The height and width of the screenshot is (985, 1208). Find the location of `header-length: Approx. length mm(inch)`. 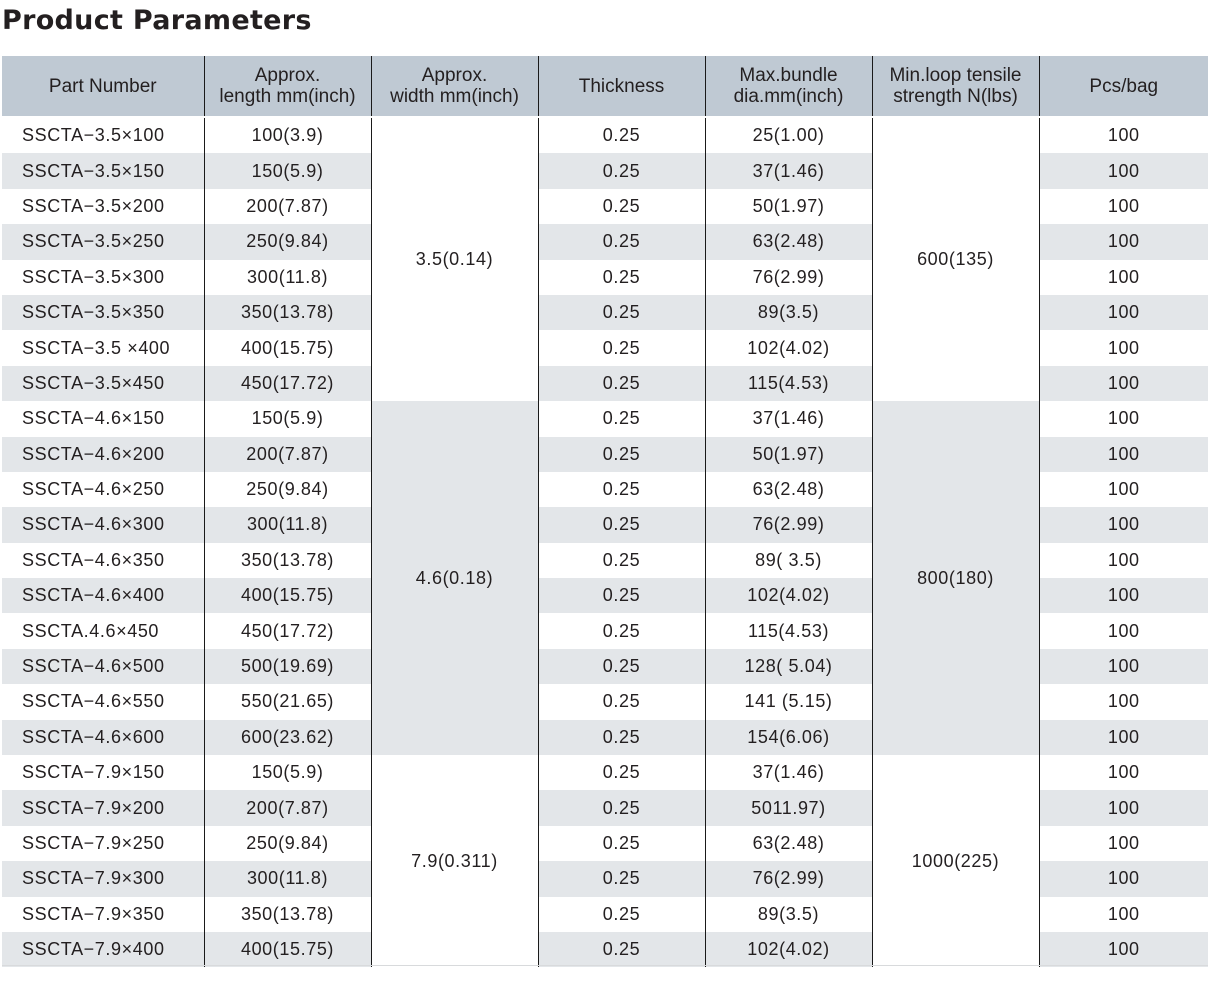

header-length: Approx. length mm(inch) is located at coordinates (287, 87).